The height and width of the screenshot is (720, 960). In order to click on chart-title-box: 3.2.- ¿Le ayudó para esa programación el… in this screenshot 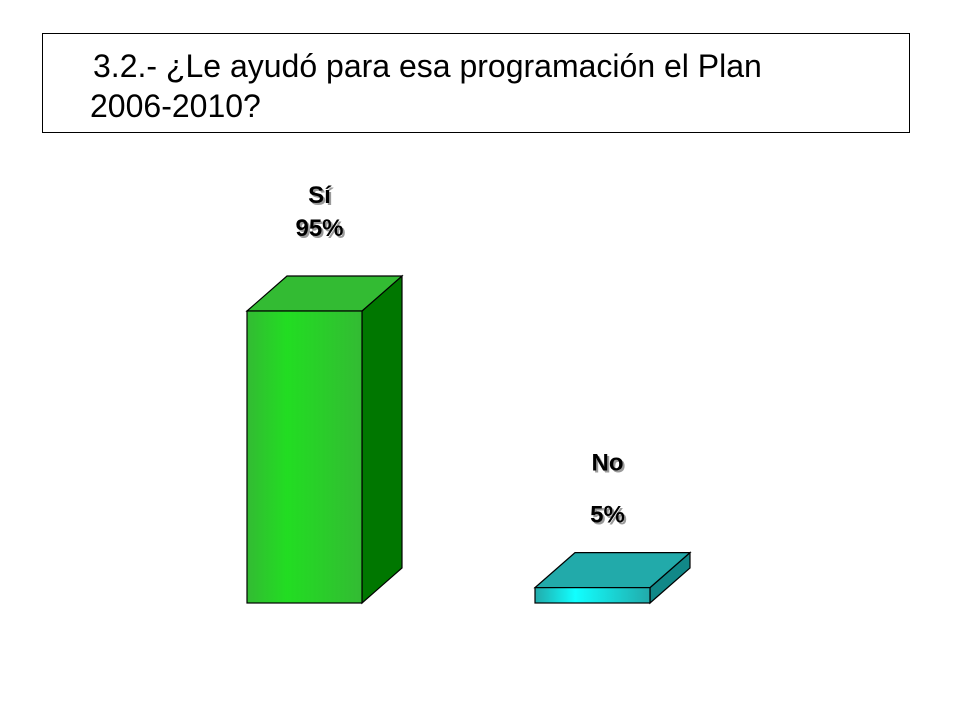, I will do `click(476, 83)`.